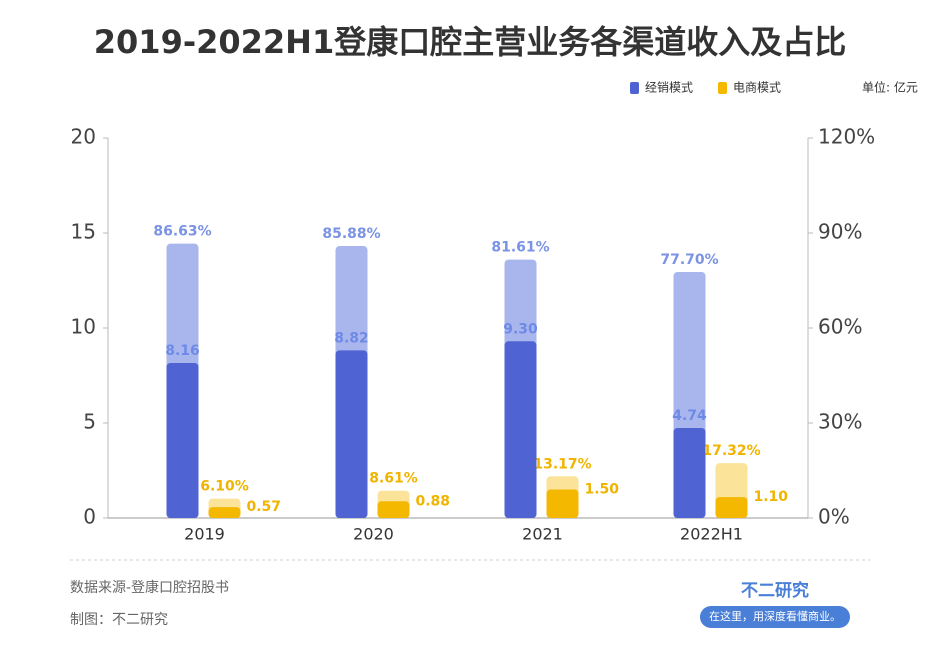 The width and height of the screenshot is (940, 648). What do you see at coordinates (204, 534) in the screenshot?
I see `x-tick-label: 2019` at bounding box center [204, 534].